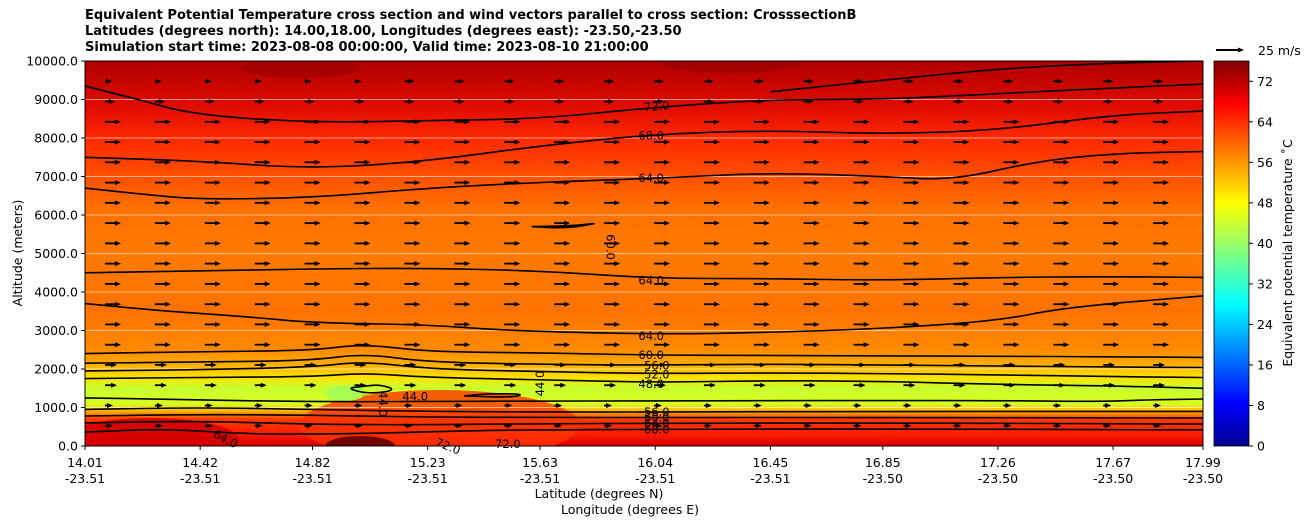 This screenshot has width=1308, height=526. I want to click on x-tick-label-latitude: 17.67, so click(1113, 462).